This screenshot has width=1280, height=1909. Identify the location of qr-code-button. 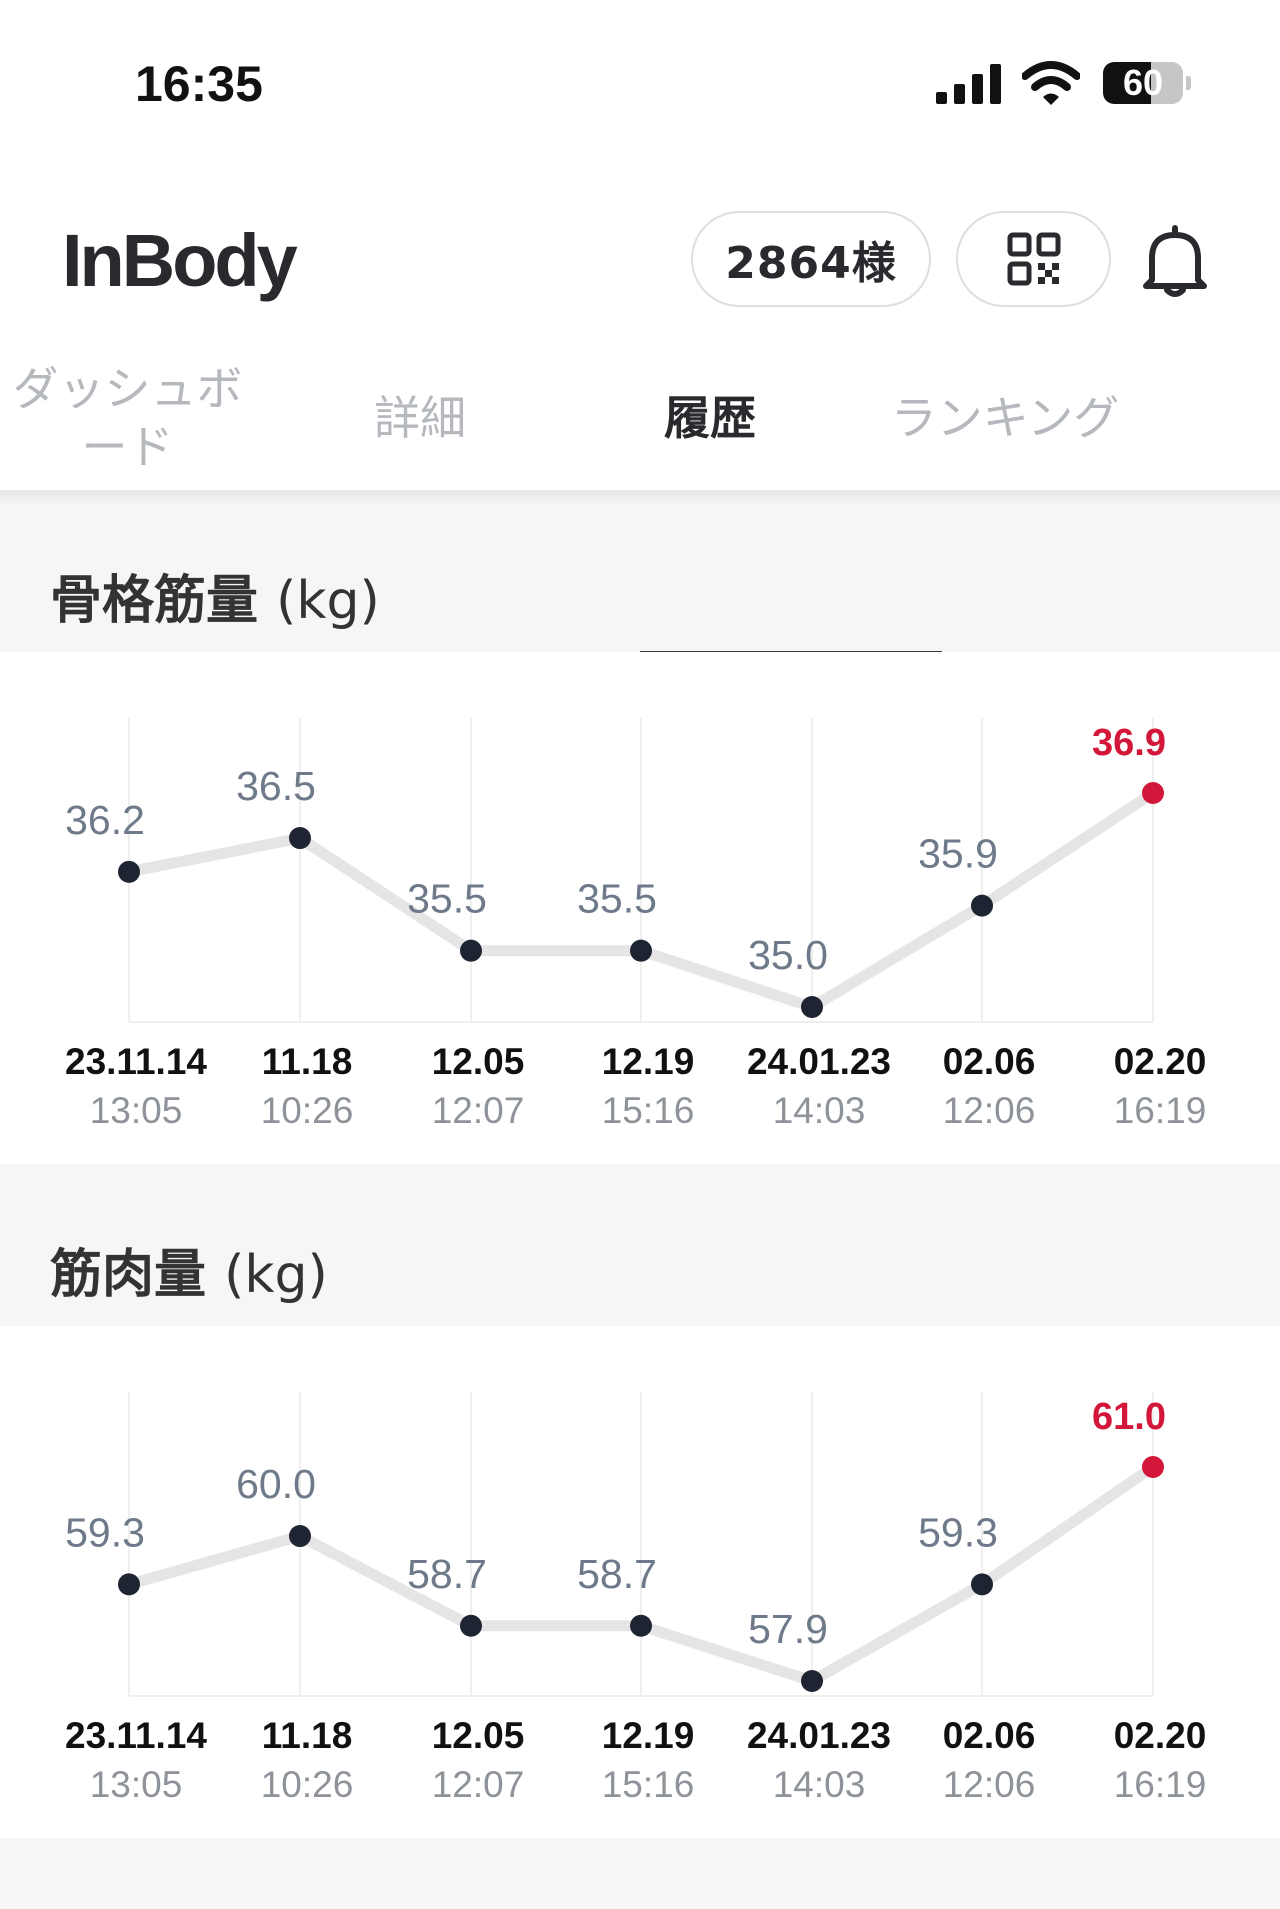
(1033, 259).